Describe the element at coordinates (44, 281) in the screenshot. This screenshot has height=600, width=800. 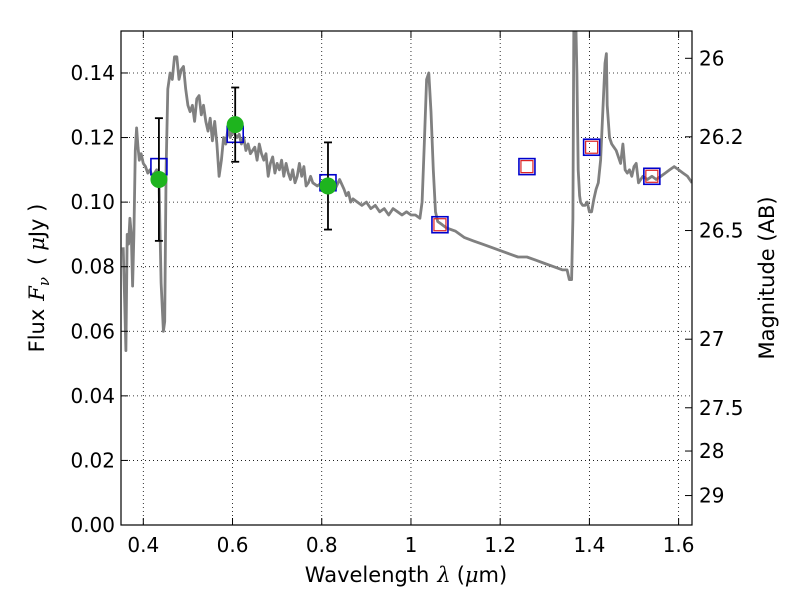
I see `y-axis-title-sub: ν` at that location.